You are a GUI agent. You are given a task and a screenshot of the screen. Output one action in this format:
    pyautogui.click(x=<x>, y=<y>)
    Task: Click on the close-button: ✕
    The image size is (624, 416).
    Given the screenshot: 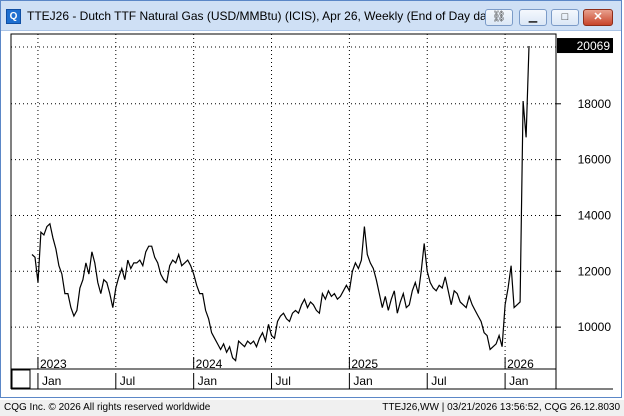 What is the action you would take?
    pyautogui.click(x=598, y=17)
    